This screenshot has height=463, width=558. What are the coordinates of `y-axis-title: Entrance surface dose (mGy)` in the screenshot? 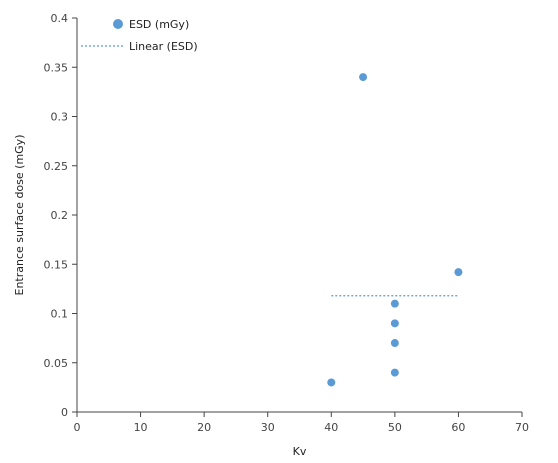 It's located at (19, 215).